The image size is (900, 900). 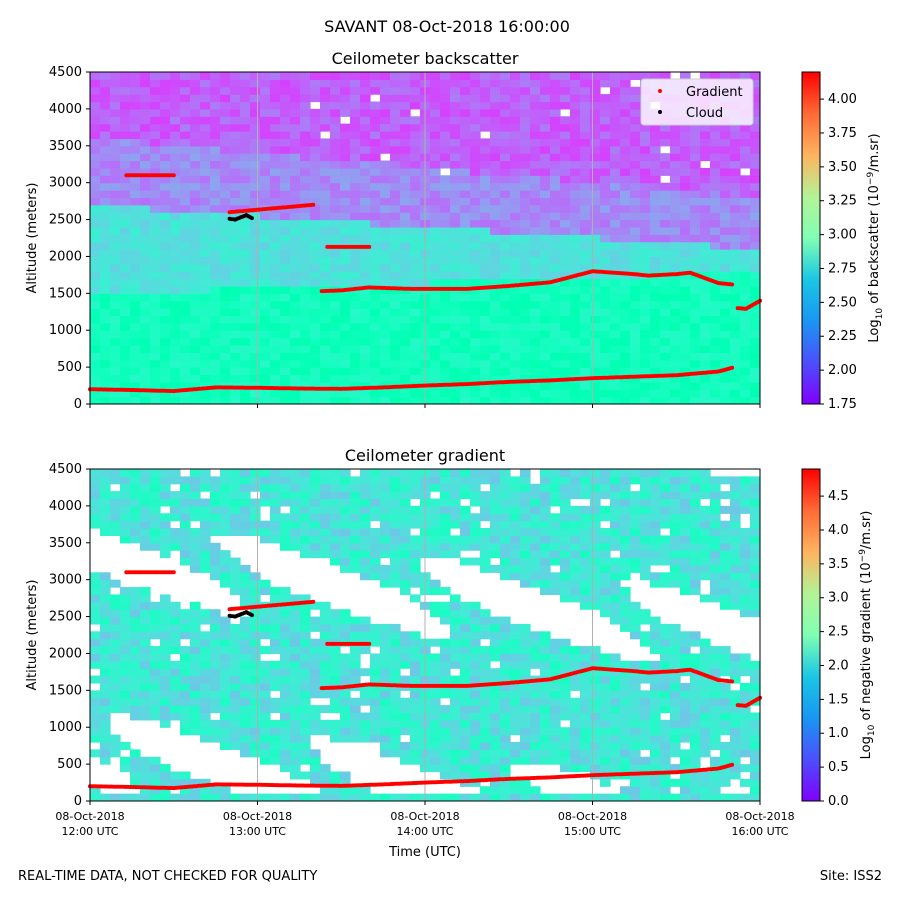 I want to click on legend-cloud-label: Cloud, so click(x=704, y=113).